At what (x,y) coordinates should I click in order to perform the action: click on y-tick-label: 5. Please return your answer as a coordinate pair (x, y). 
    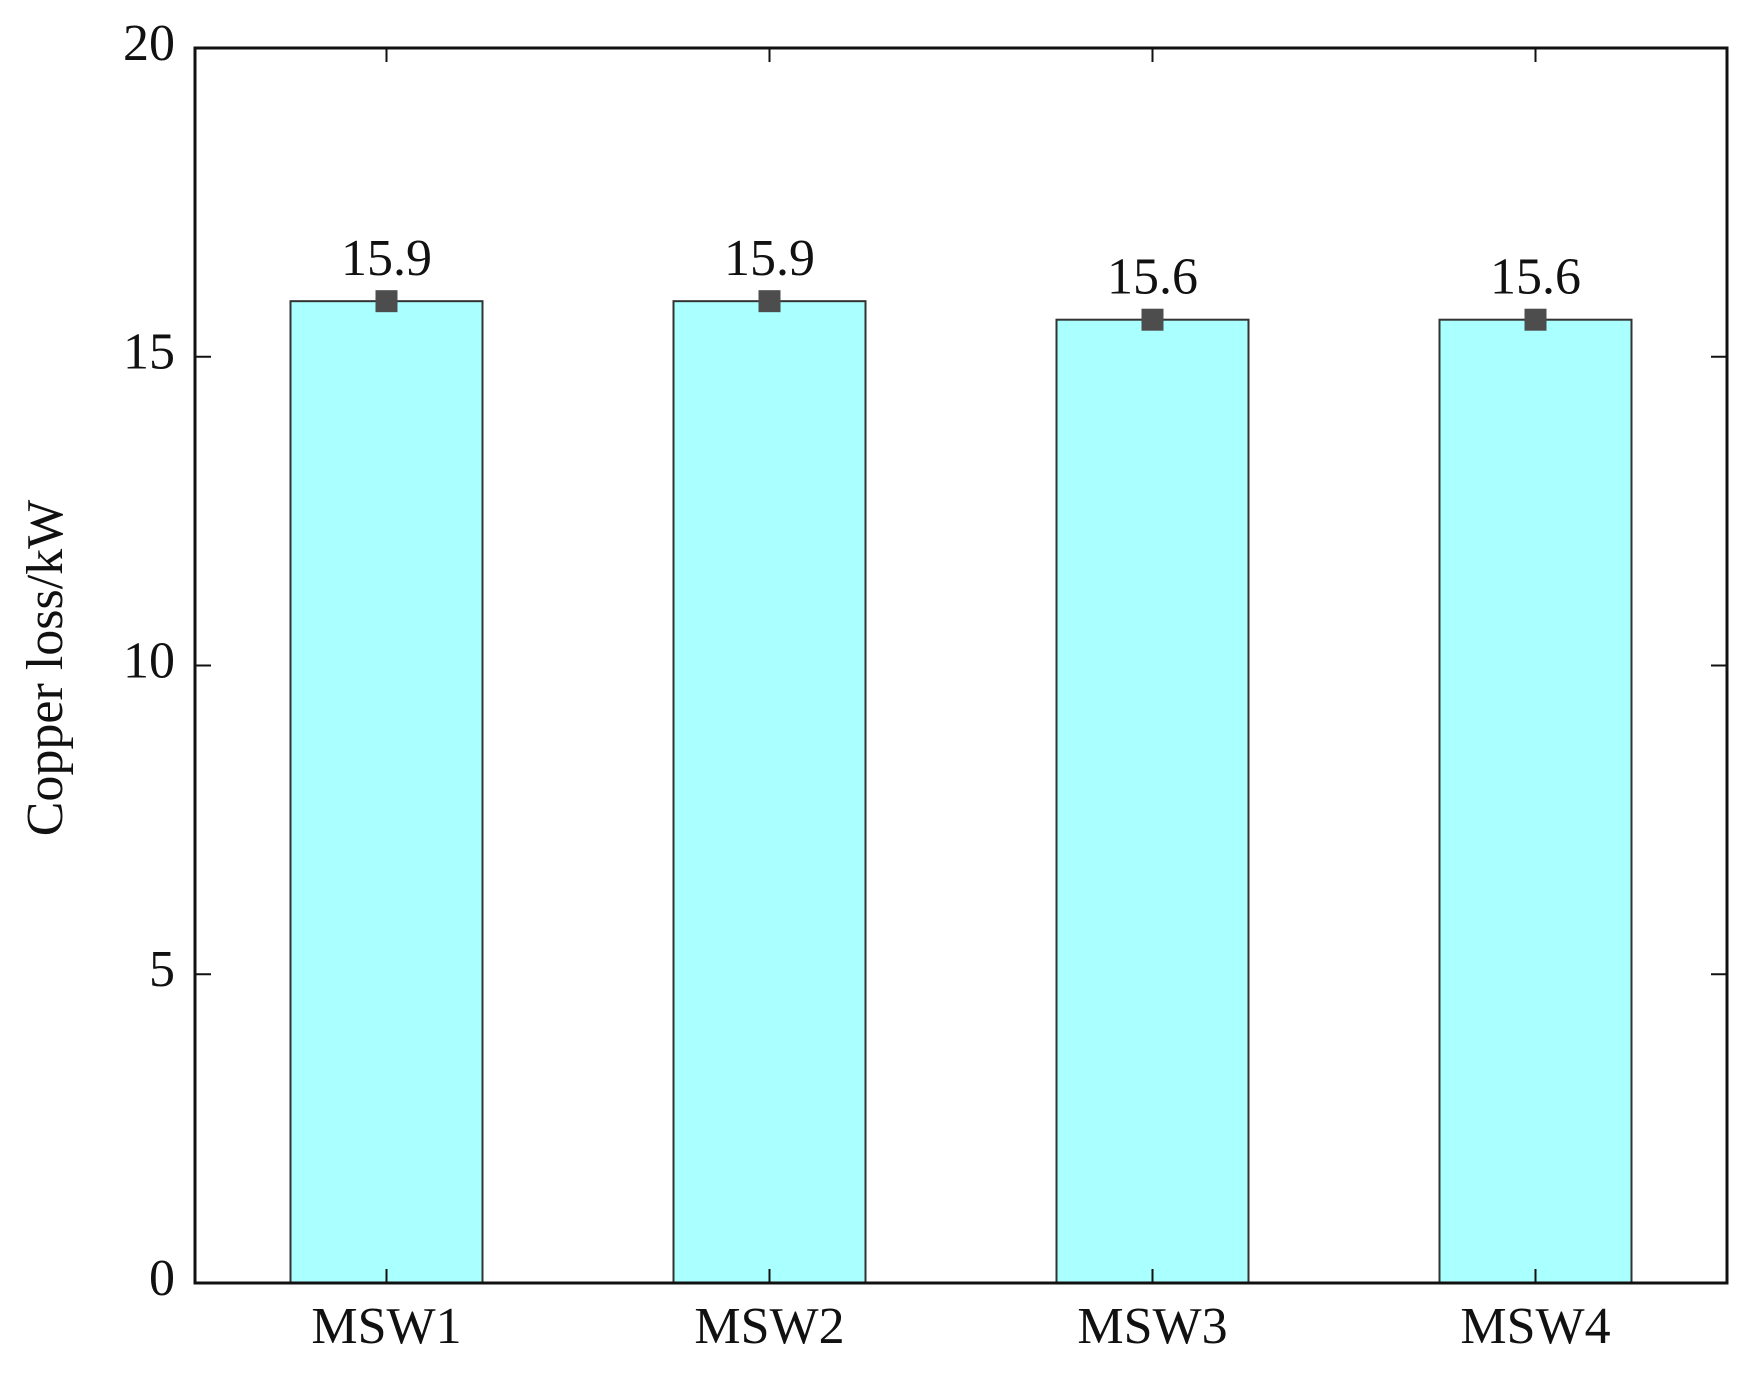
    Looking at the image, I should click on (162, 969).